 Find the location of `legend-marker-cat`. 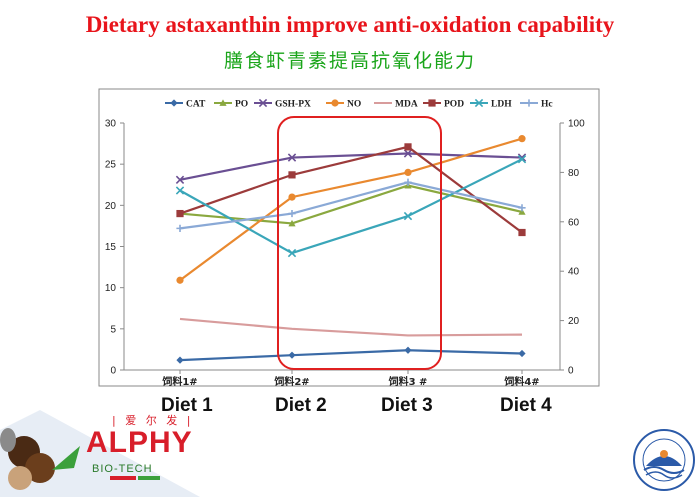

legend-marker-cat is located at coordinates (174, 103).